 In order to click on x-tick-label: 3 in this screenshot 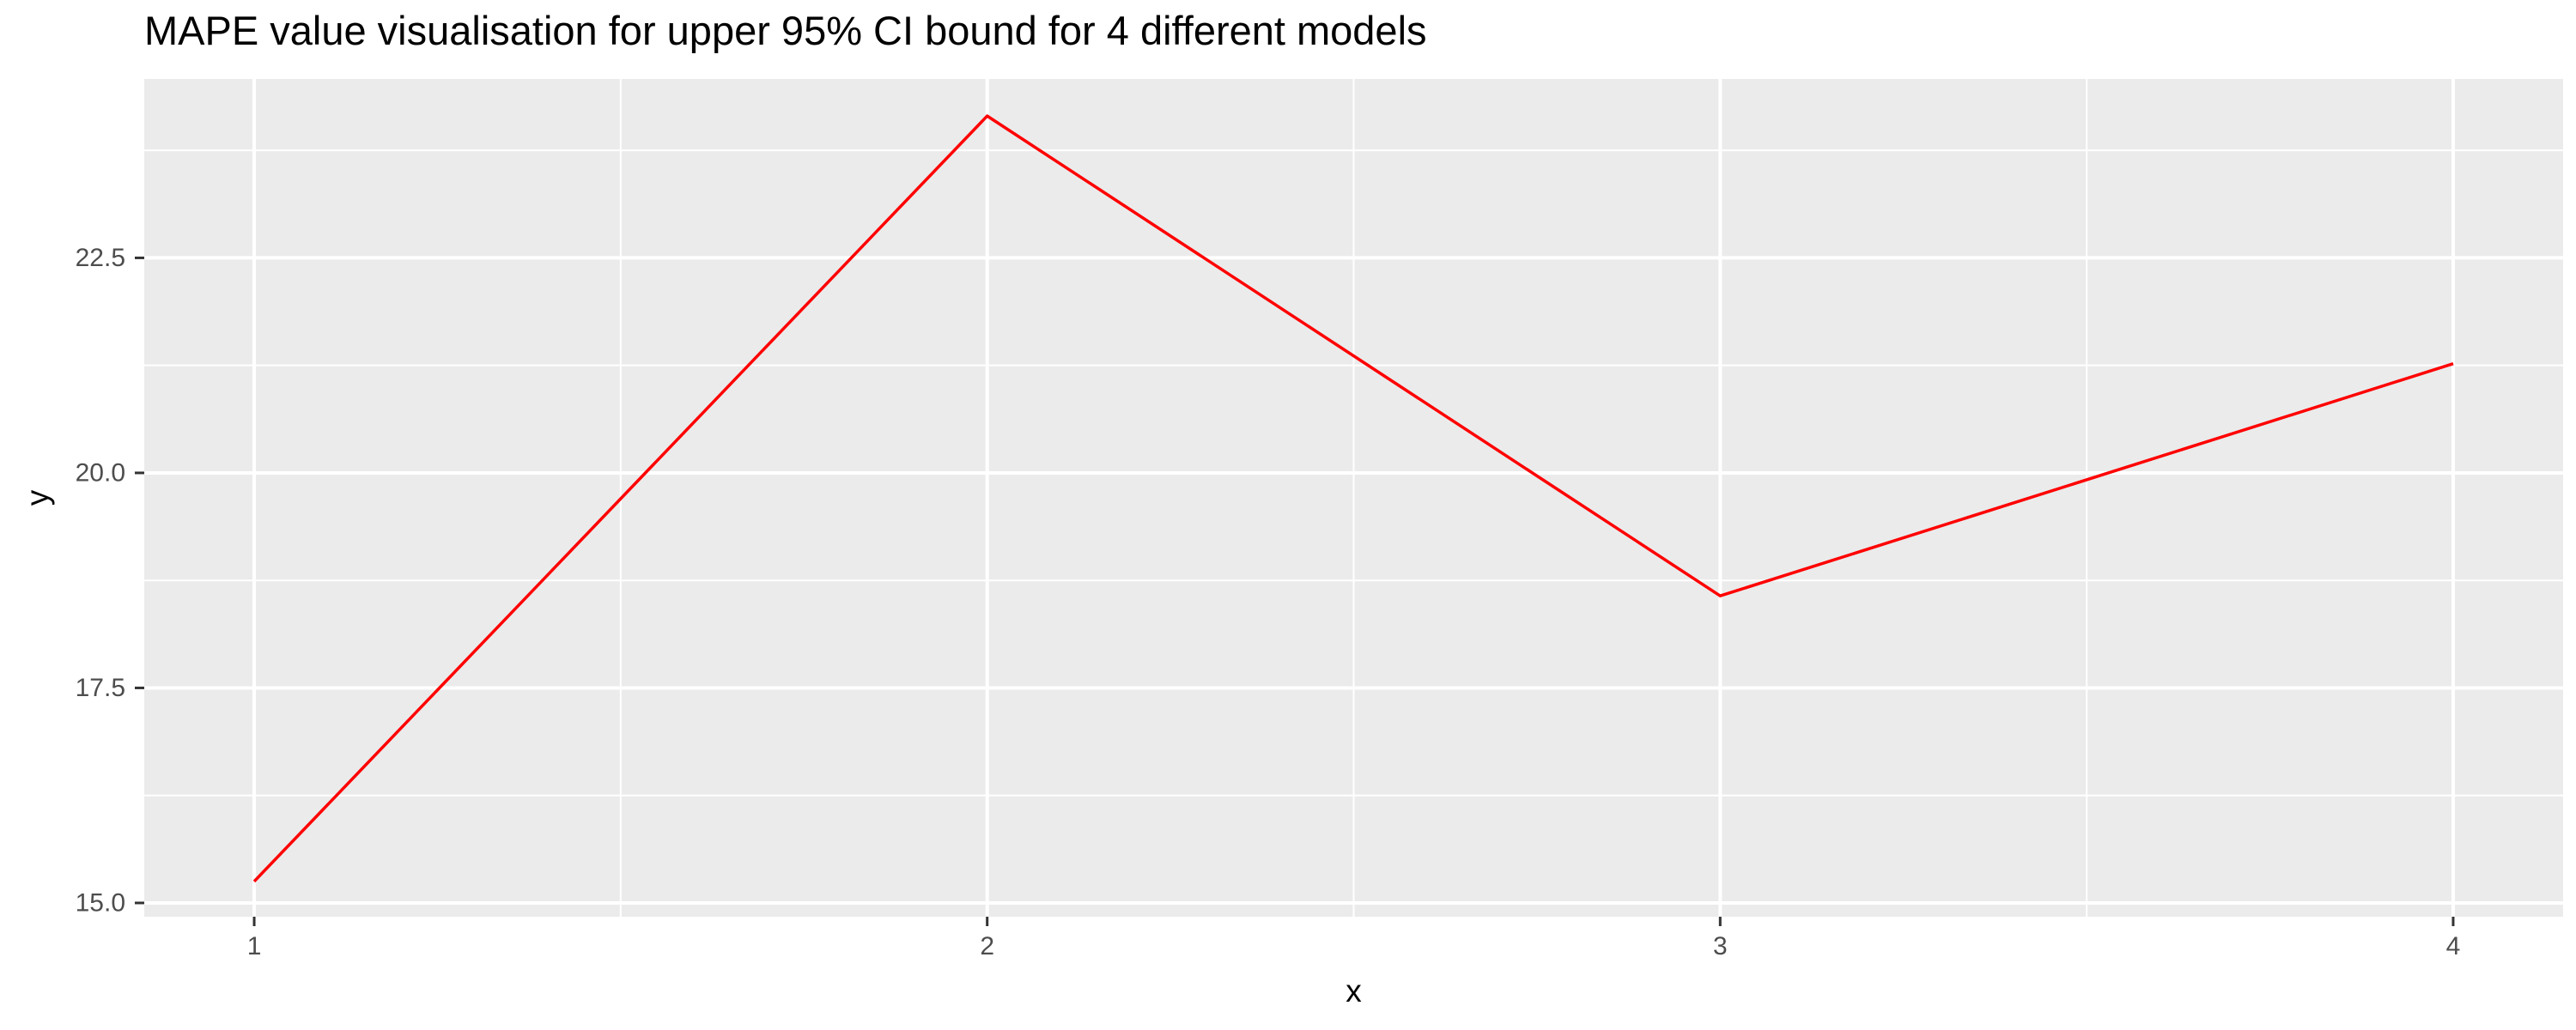, I will do `click(1720, 946)`.